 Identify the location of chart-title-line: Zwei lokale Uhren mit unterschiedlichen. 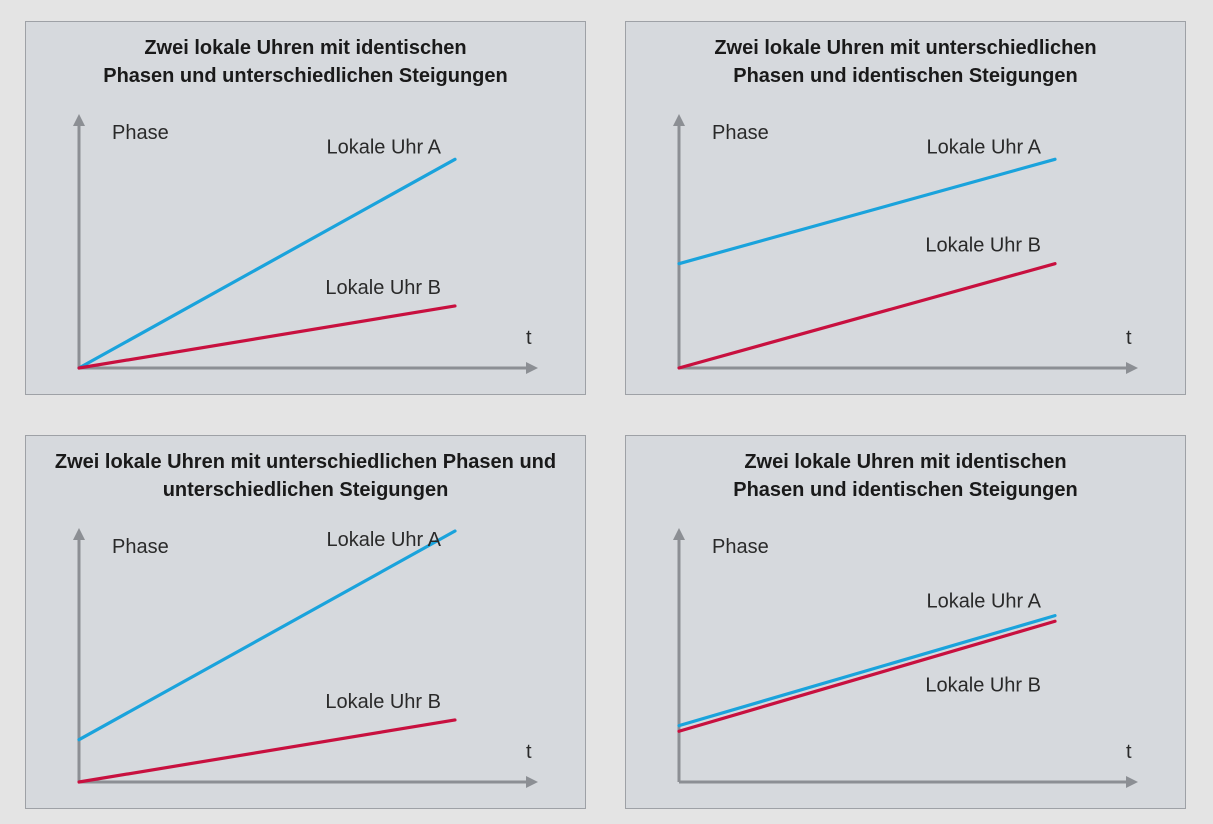
(905, 48).